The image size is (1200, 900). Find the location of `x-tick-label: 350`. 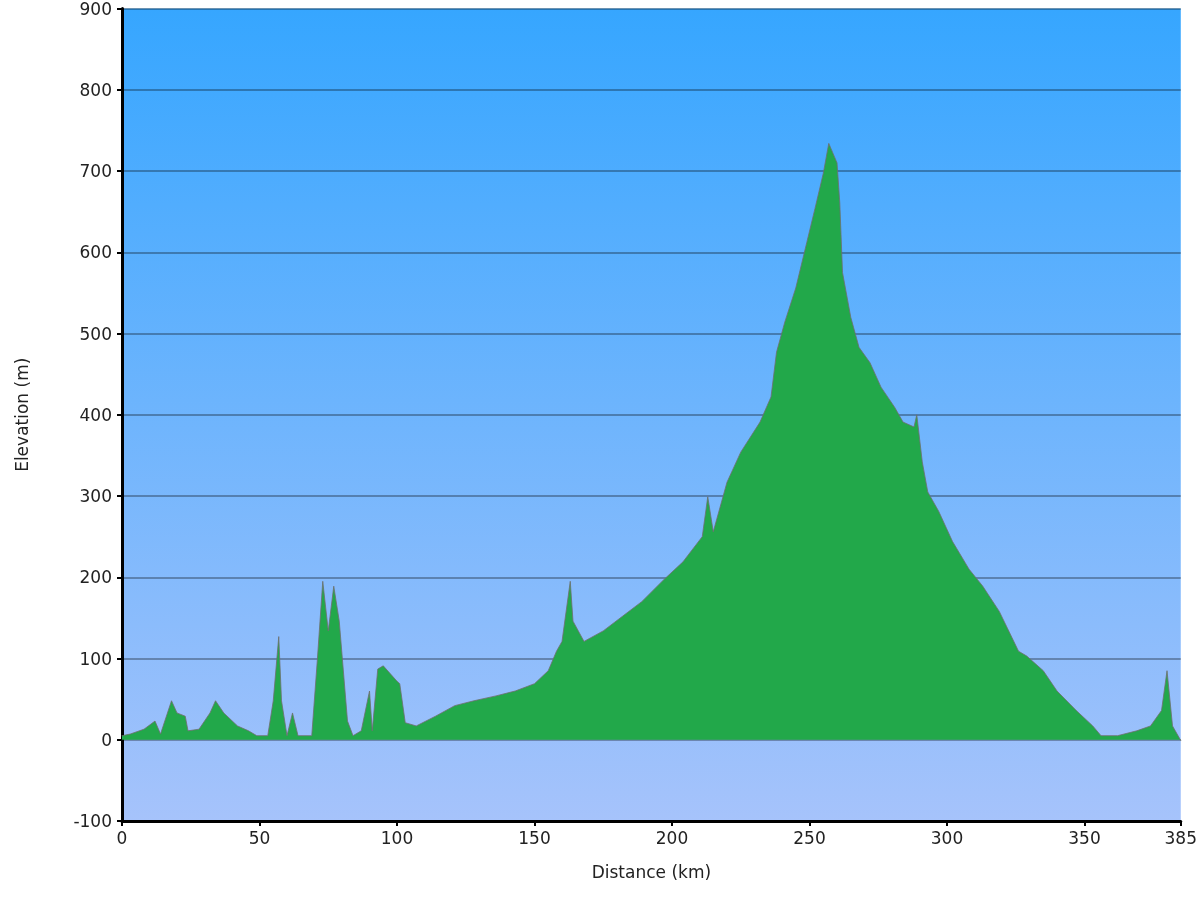

x-tick-label: 350 is located at coordinates (1084, 837).